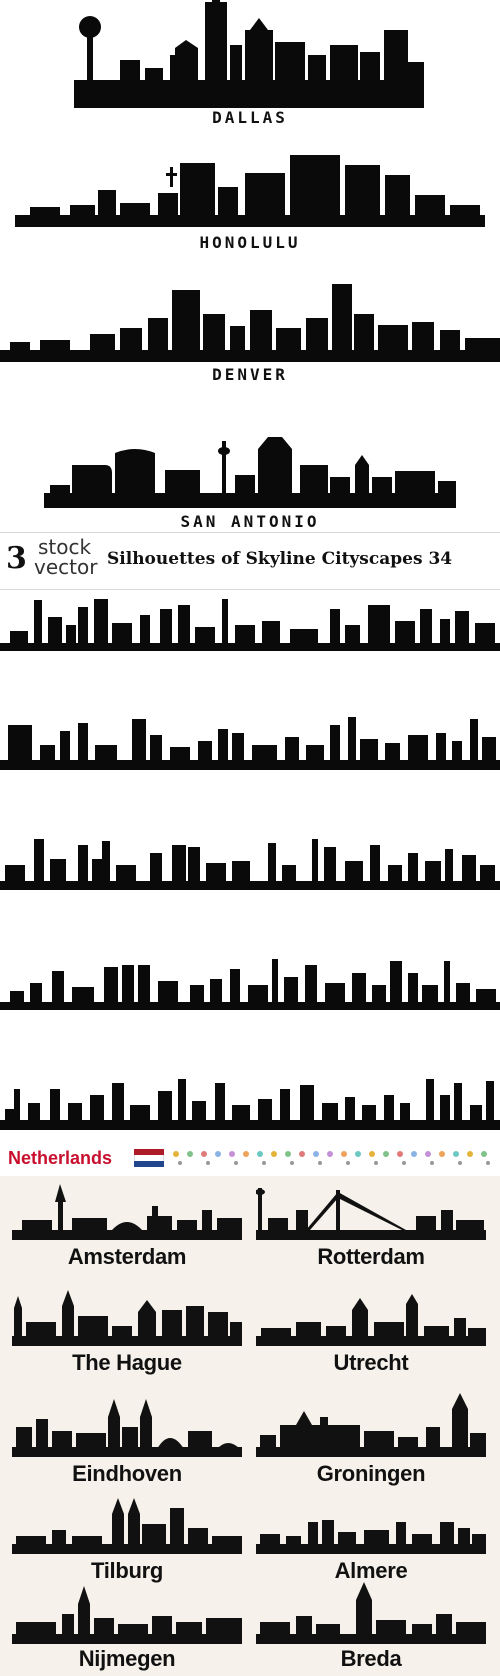 The width and height of the screenshot is (500, 1676). Describe the element at coordinates (250, 242) in the screenshot. I see `city-label-honolulu: HONOLULU` at that location.